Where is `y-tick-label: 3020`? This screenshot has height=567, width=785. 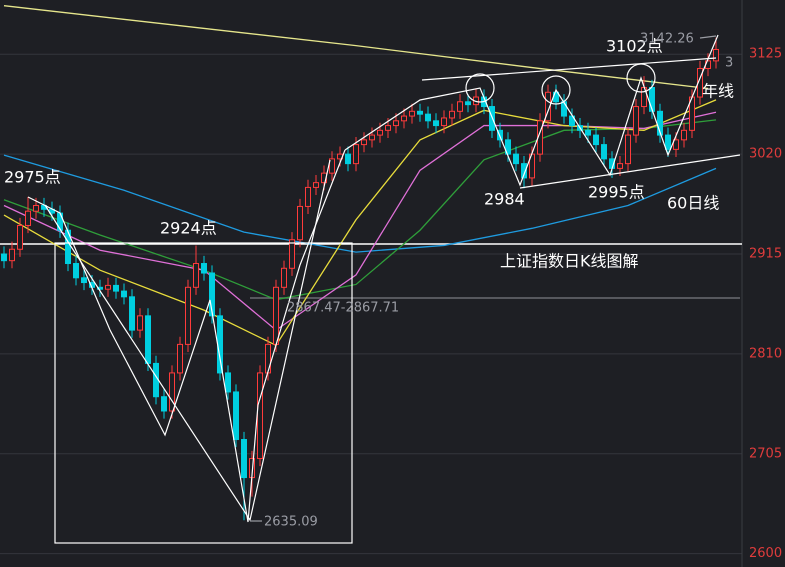
y-tick-label: 3020 is located at coordinates (765, 154).